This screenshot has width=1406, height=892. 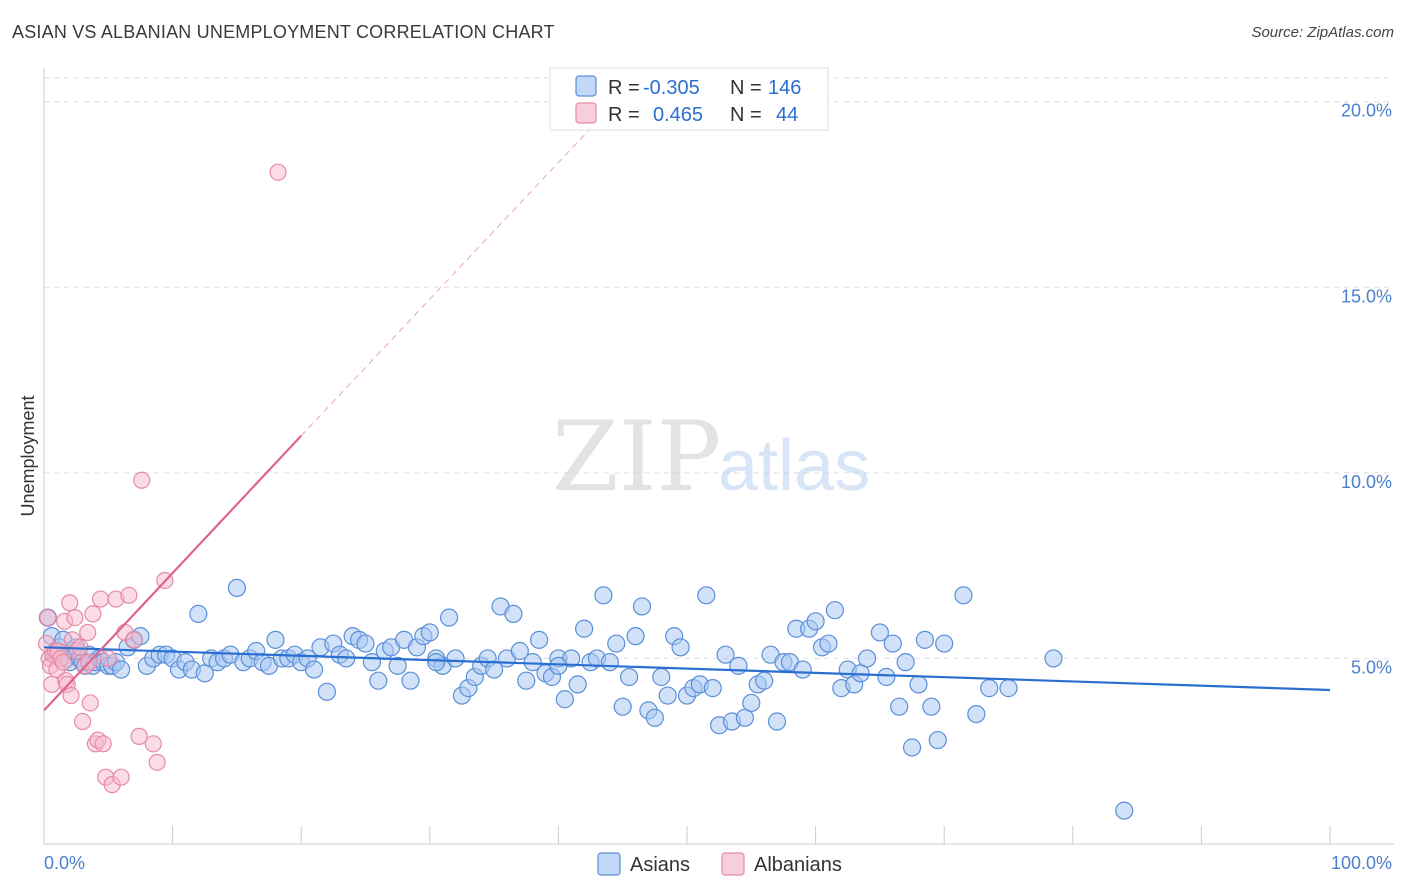 I want to click on legend-swatch-albanians, so click(x=733, y=864).